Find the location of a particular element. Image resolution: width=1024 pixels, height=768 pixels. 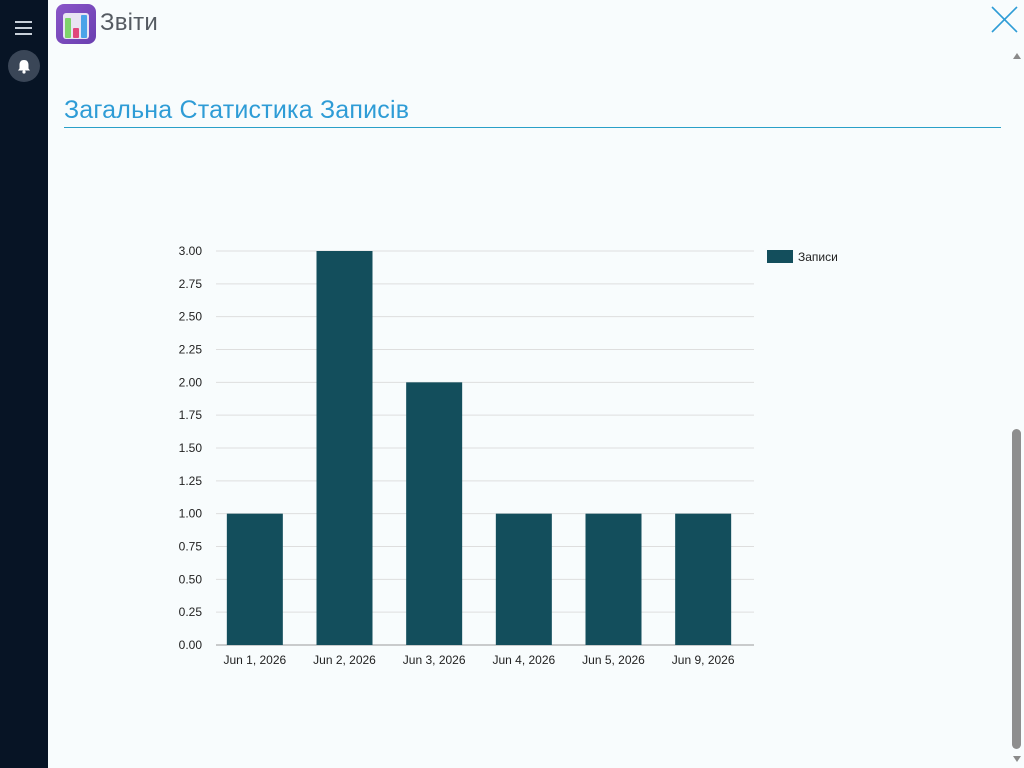

reports-logo-icon is located at coordinates (76, 26).